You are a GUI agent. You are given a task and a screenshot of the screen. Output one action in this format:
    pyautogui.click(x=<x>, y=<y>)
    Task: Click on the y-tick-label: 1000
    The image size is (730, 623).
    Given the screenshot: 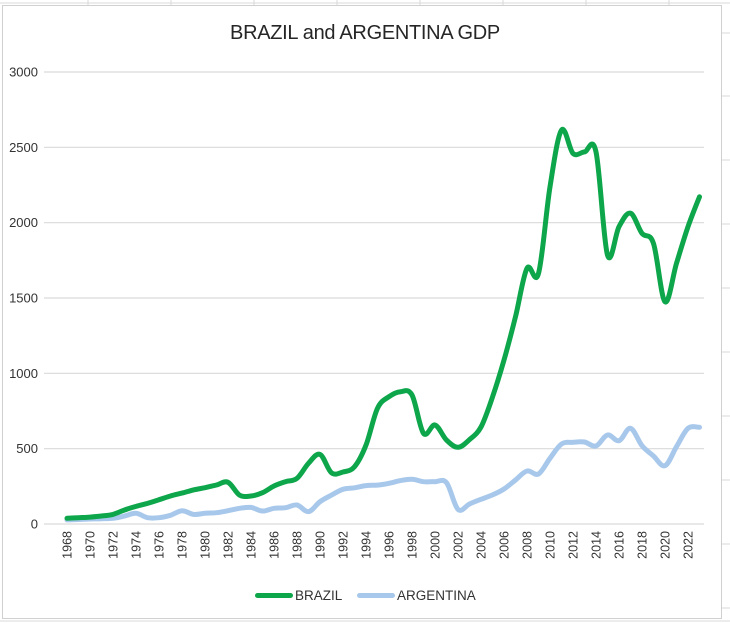 What is the action you would take?
    pyautogui.click(x=23, y=373)
    